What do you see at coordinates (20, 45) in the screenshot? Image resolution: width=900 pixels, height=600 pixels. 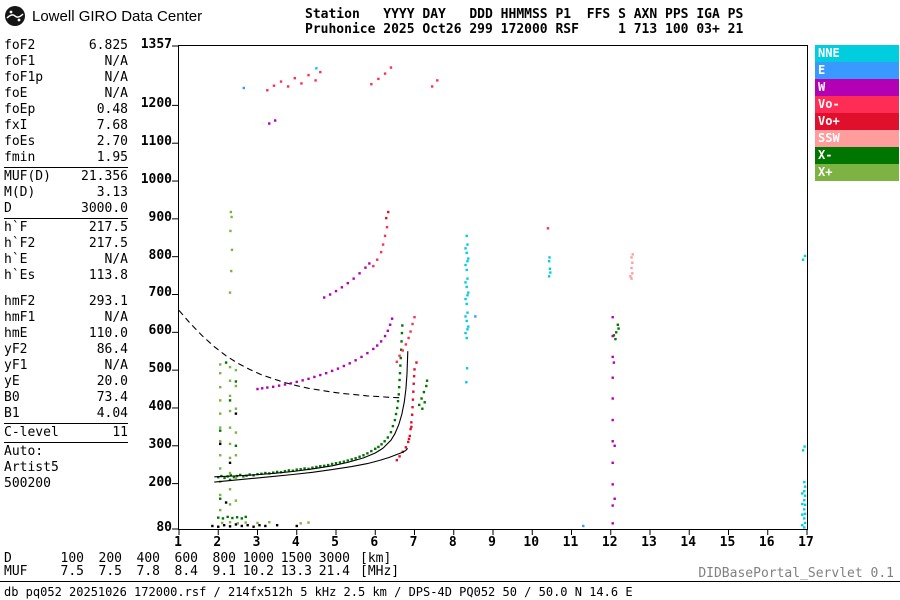 I see `param-label: foF2` at bounding box center [20, 45].